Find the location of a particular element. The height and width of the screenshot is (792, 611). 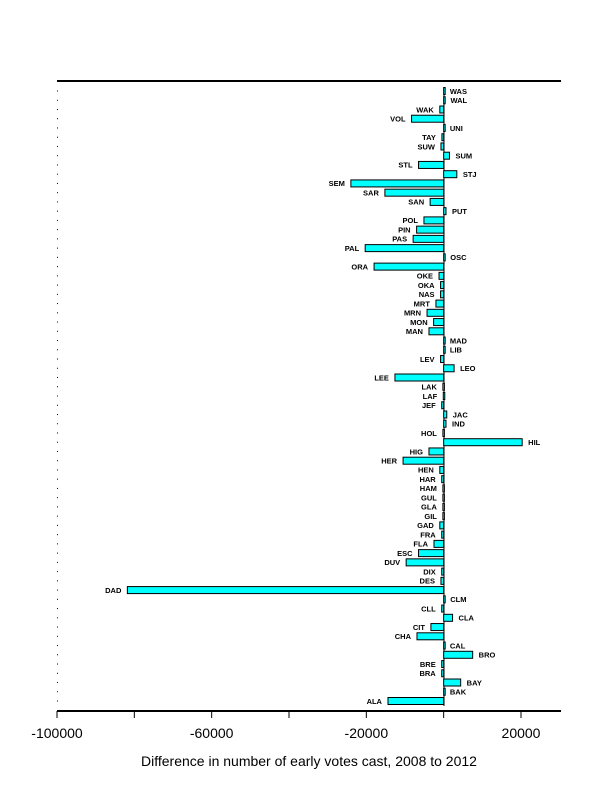

bar-uni is located at coordinates (444, 127).